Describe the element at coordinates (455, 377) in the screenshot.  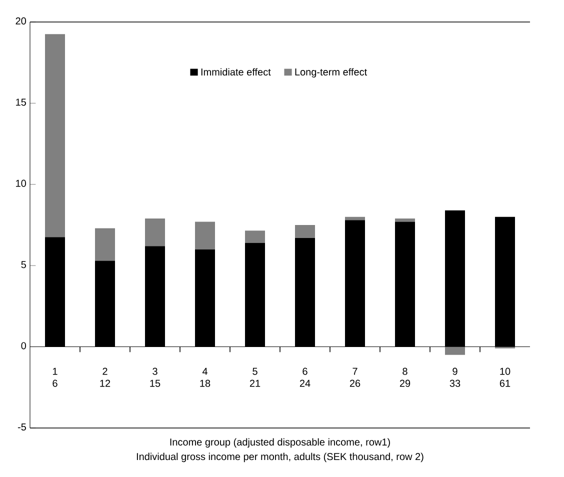
I see `x-tick-label: 9 33` at that location.